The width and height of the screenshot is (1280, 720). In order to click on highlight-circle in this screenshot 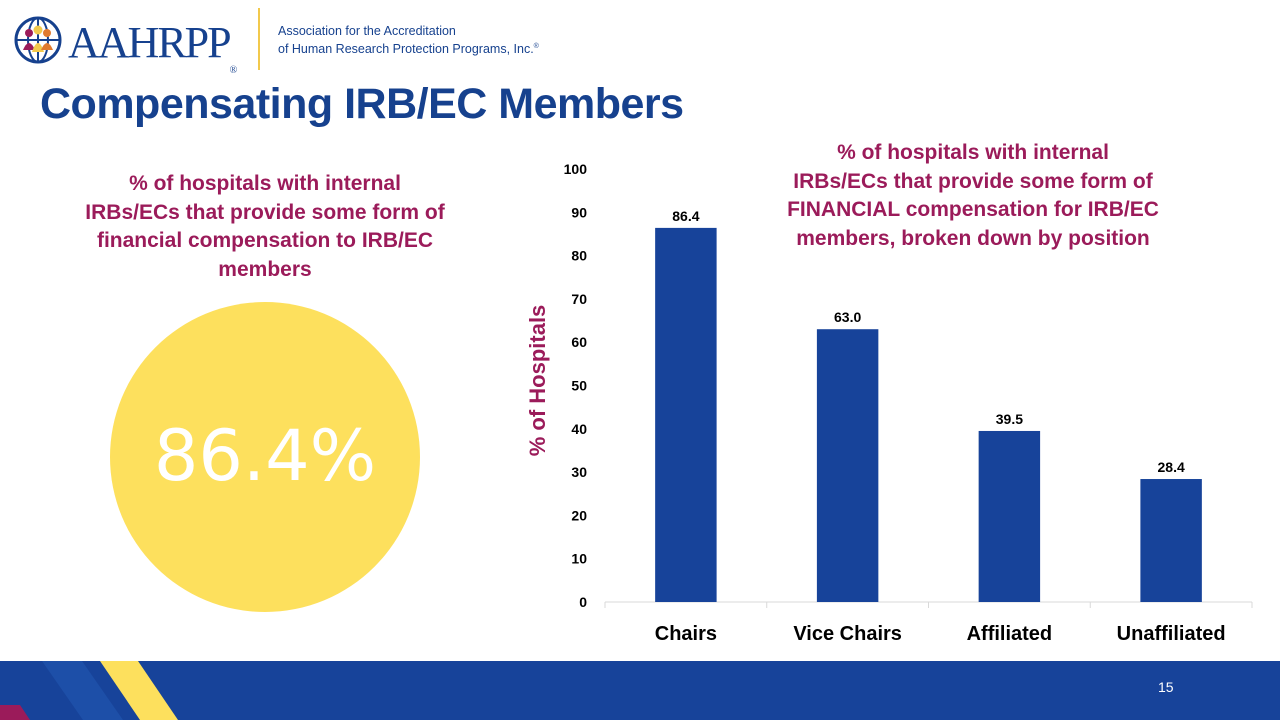, I will do `click(265, 457)`.